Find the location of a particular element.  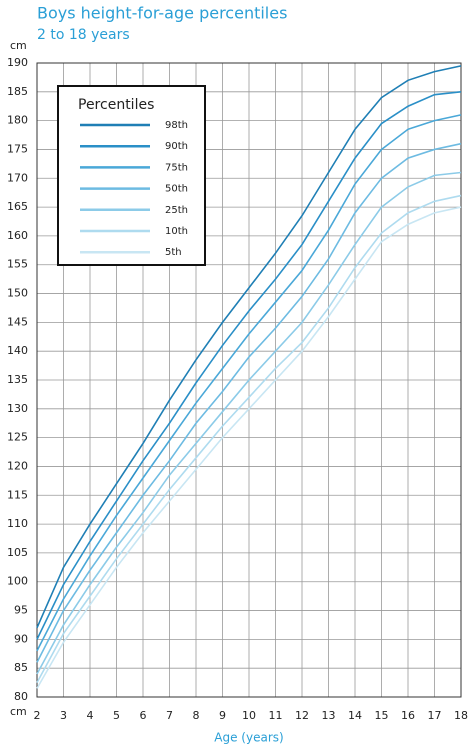

x-tick-label: 7 is located at coordinates (169, 715).